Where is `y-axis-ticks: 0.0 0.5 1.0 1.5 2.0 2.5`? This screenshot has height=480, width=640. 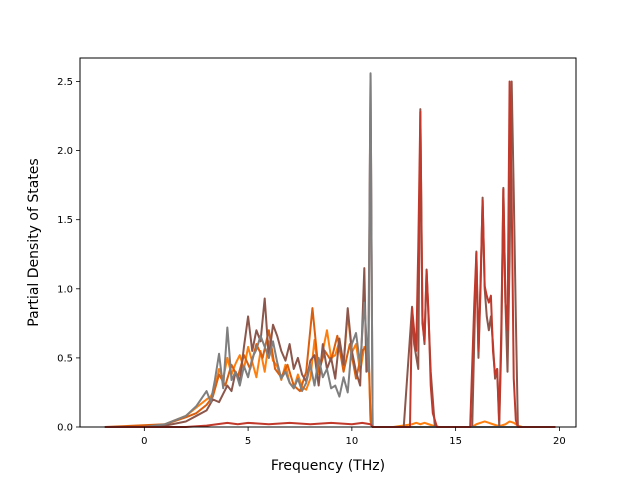
y-axis-ticks: 0.0 0.5 1.0 1.5 2.0 2.5 is located at coordinates (68, 255).